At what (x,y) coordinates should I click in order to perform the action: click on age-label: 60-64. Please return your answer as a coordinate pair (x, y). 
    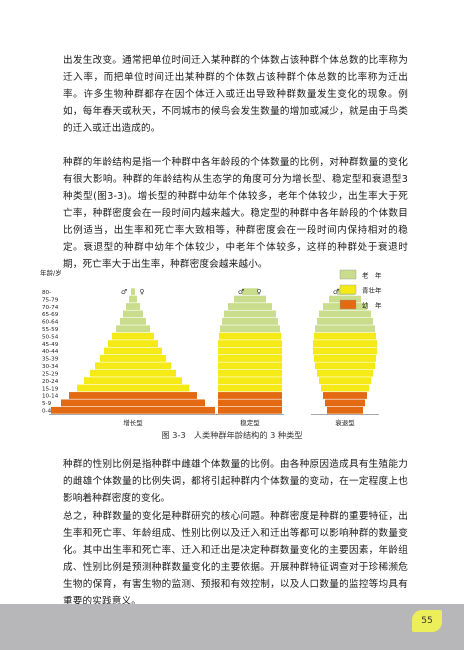
    Looking at the image, I should click on (50, 323).